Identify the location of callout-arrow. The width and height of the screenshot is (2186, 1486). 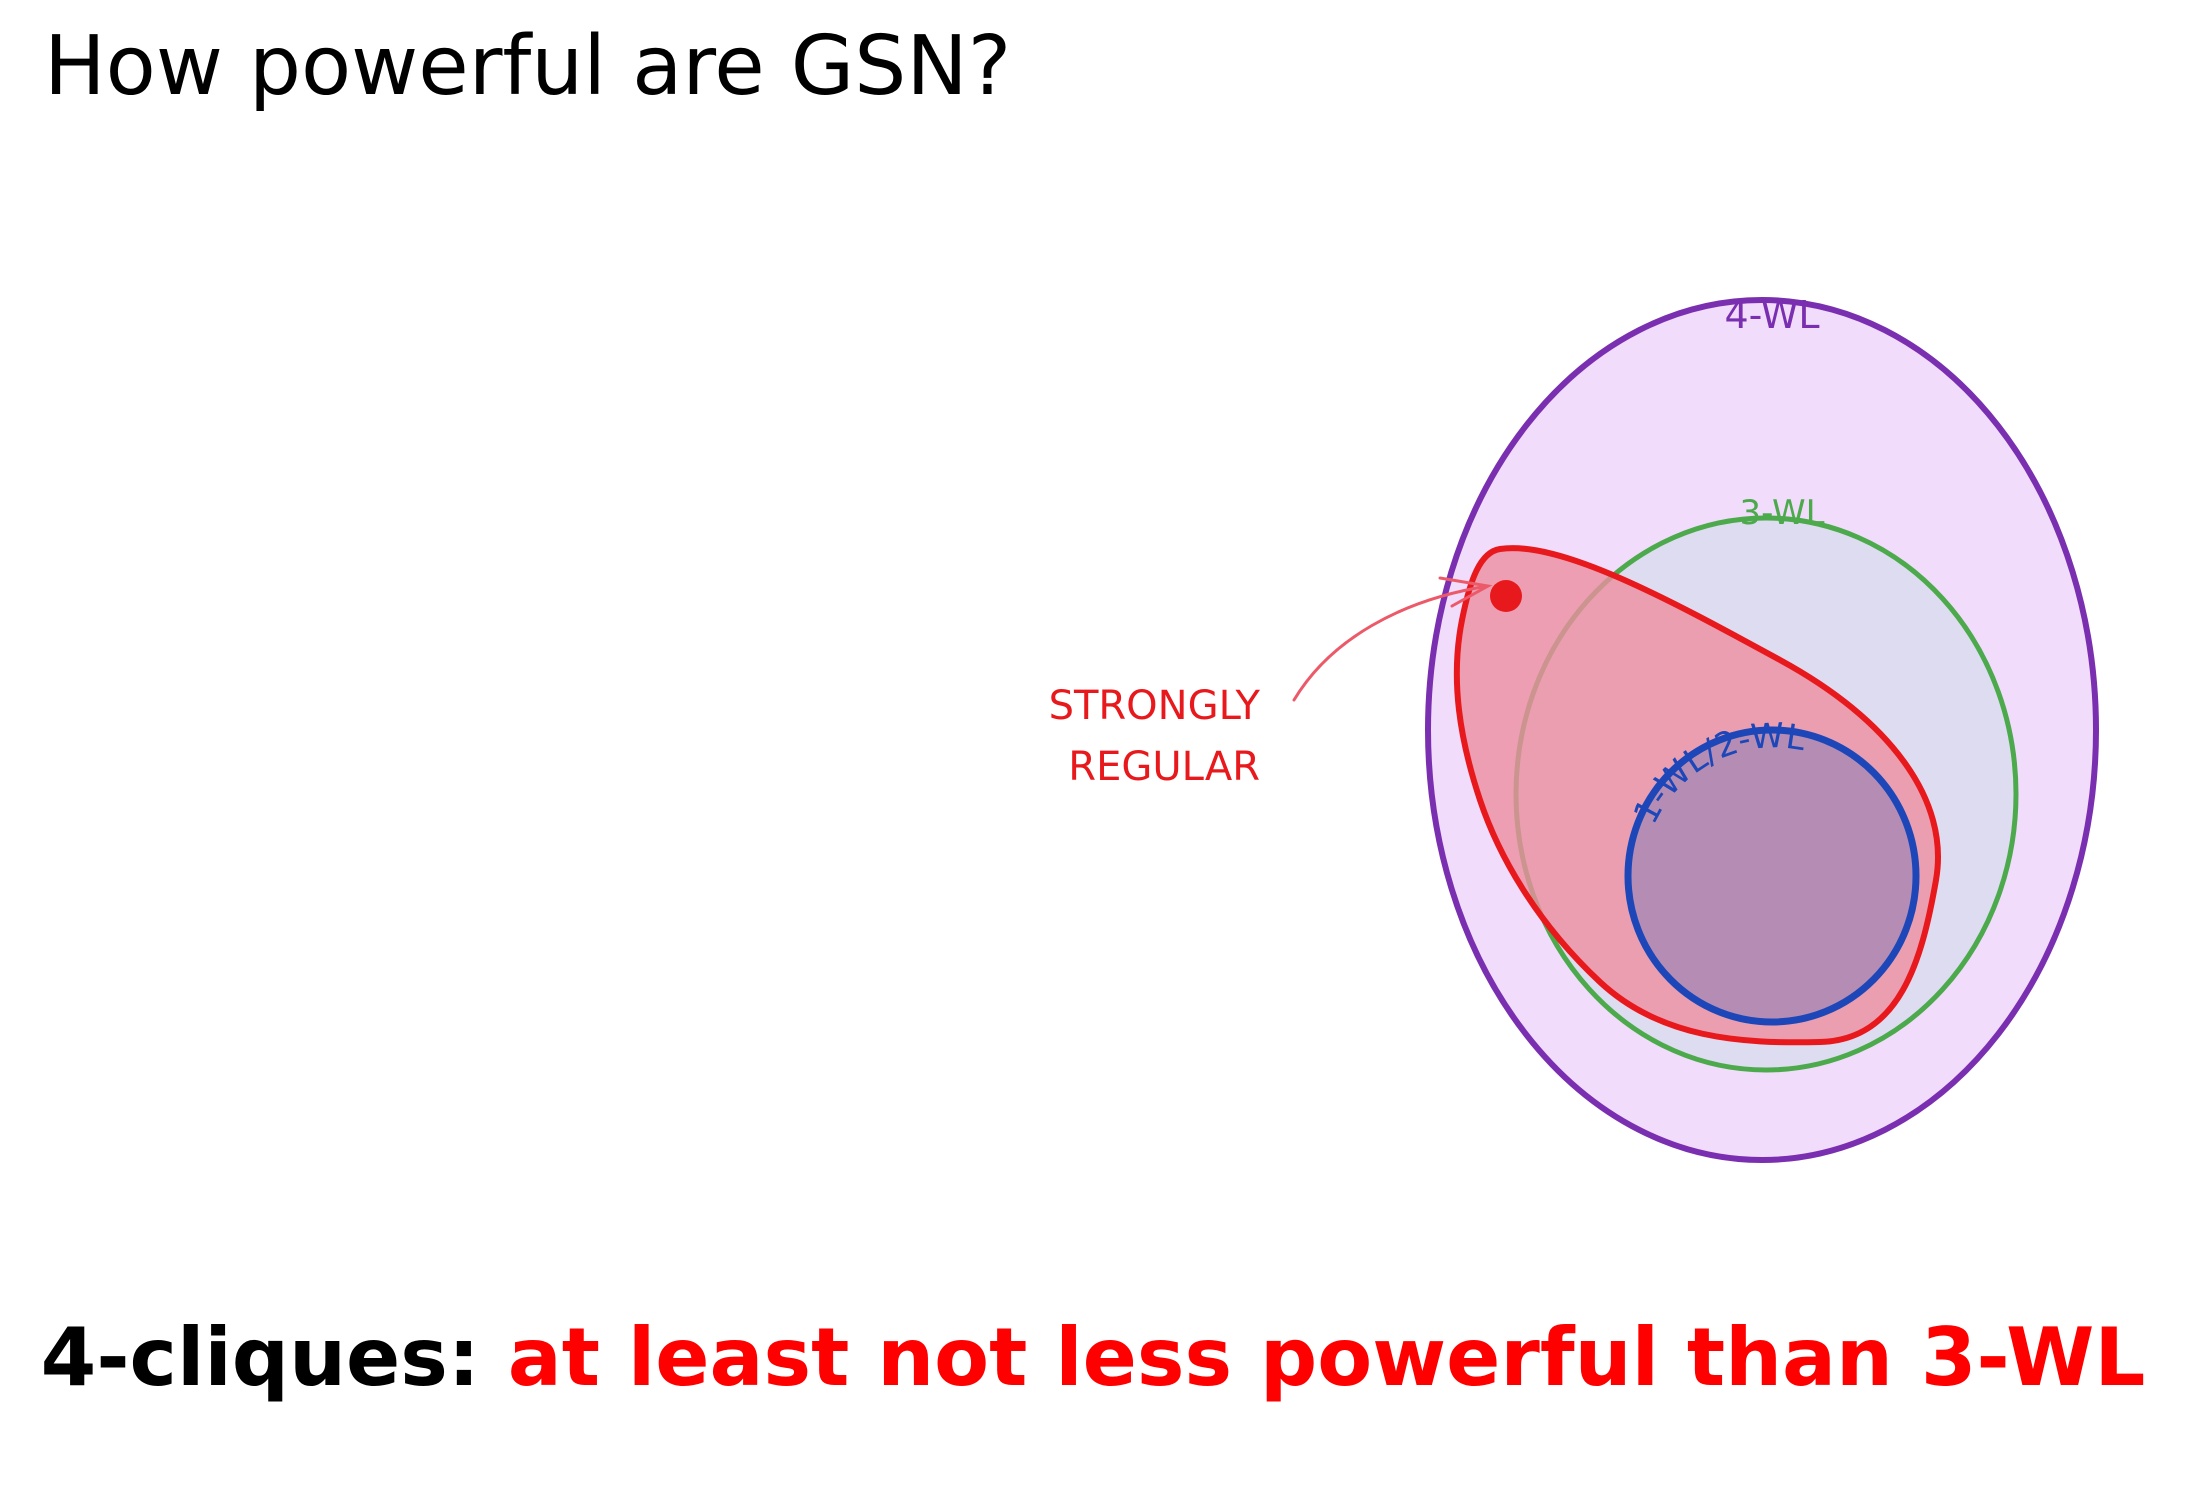
(1392, 639).